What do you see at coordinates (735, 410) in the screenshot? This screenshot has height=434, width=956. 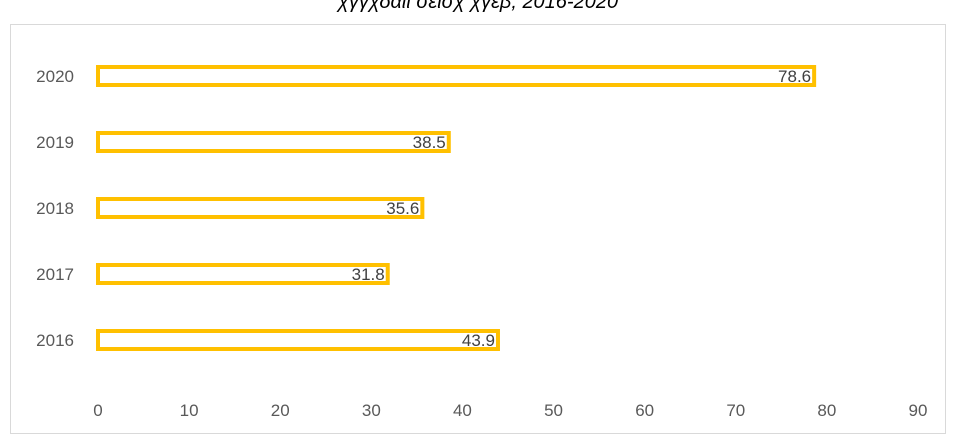 I see `x-tick-label-70: 70` at bounding box center [735, 410].